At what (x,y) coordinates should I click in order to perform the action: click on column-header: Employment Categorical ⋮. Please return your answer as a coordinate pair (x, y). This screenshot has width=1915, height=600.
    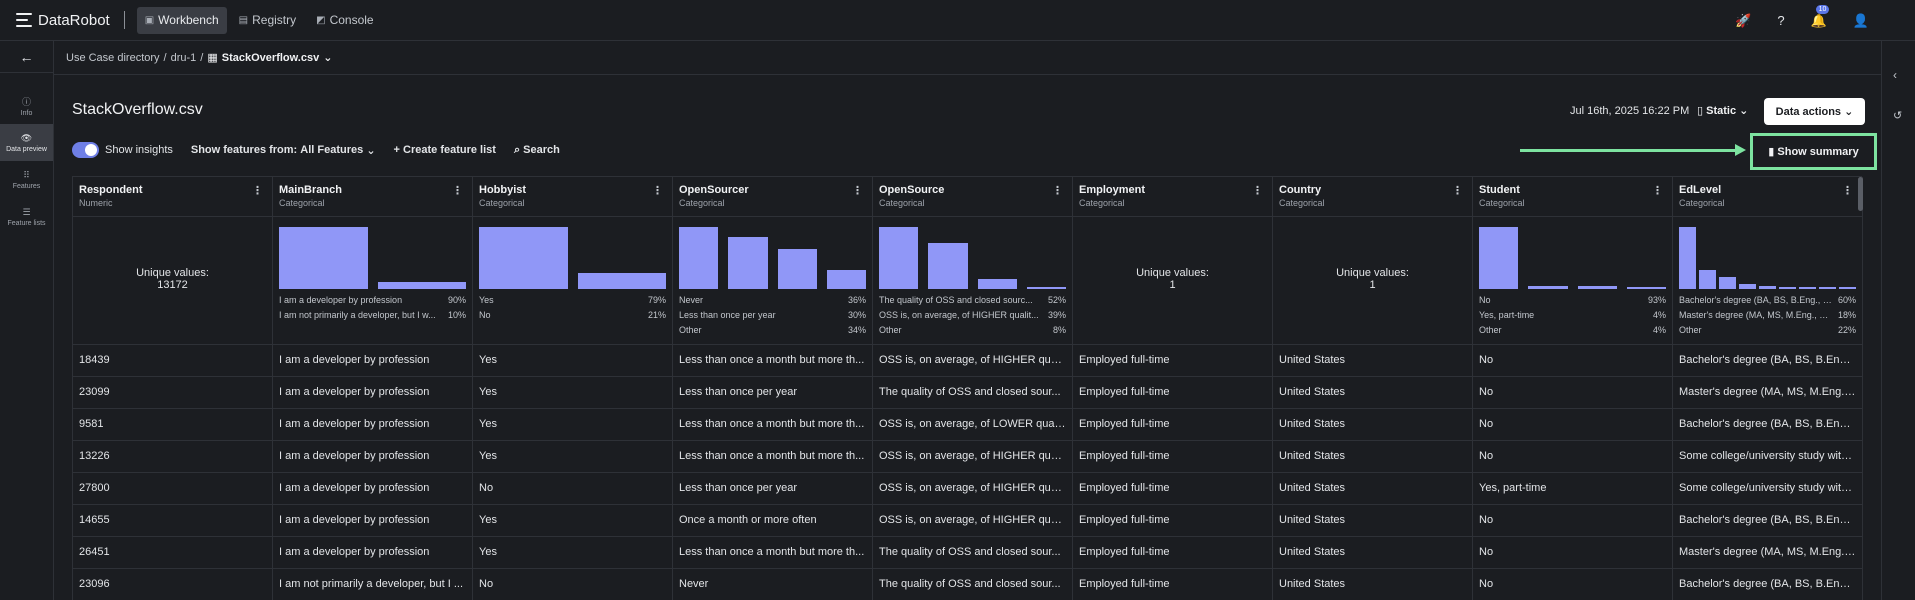
    Looking at the image, I should click on (1172, 197).